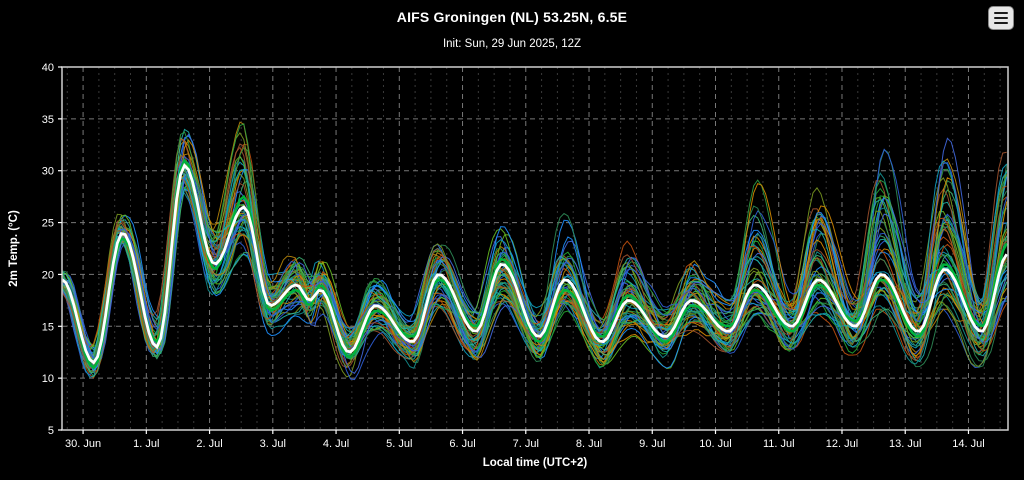 This screenshot has height=480, width=1024. What do you see at coordinates (779, 444) in the screenshot?
I see `x-tick-label: 11. Jul` at bounding box center [779, 444].